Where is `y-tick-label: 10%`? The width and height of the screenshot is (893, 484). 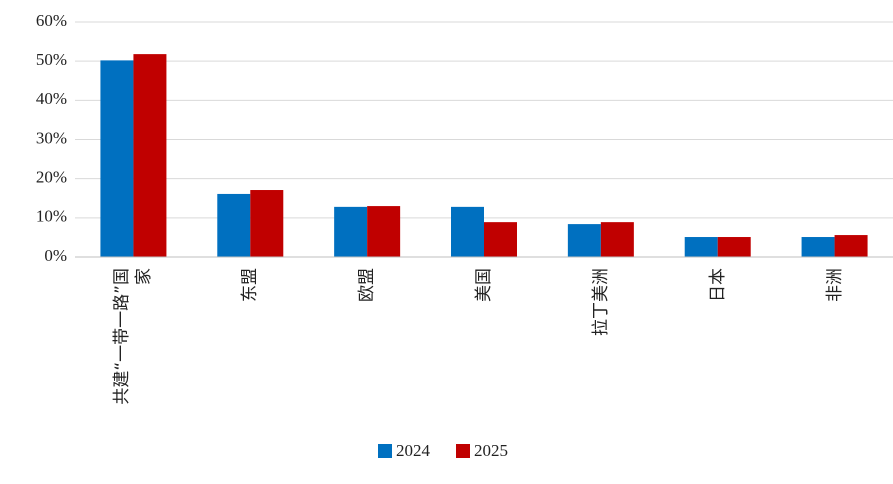
y-tick-label: 10% is located at coordinates (51, 216).